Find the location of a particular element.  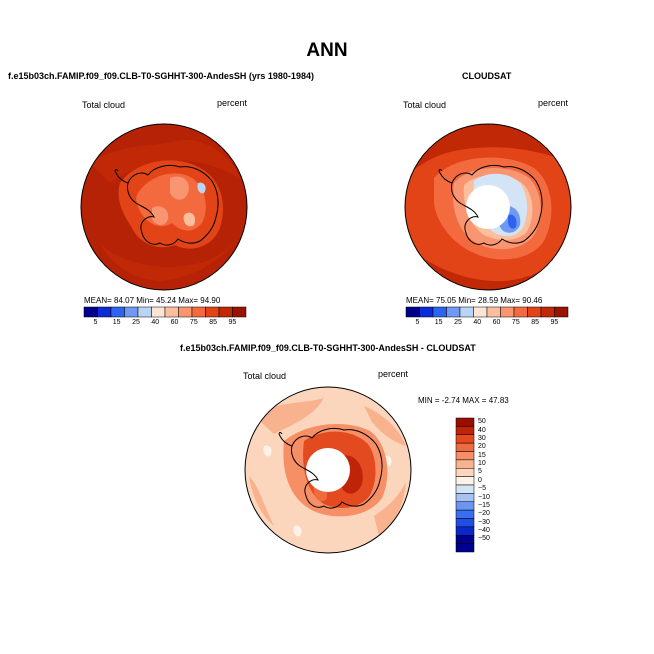

figure-title: ANN is located at coordinates (327, 50).